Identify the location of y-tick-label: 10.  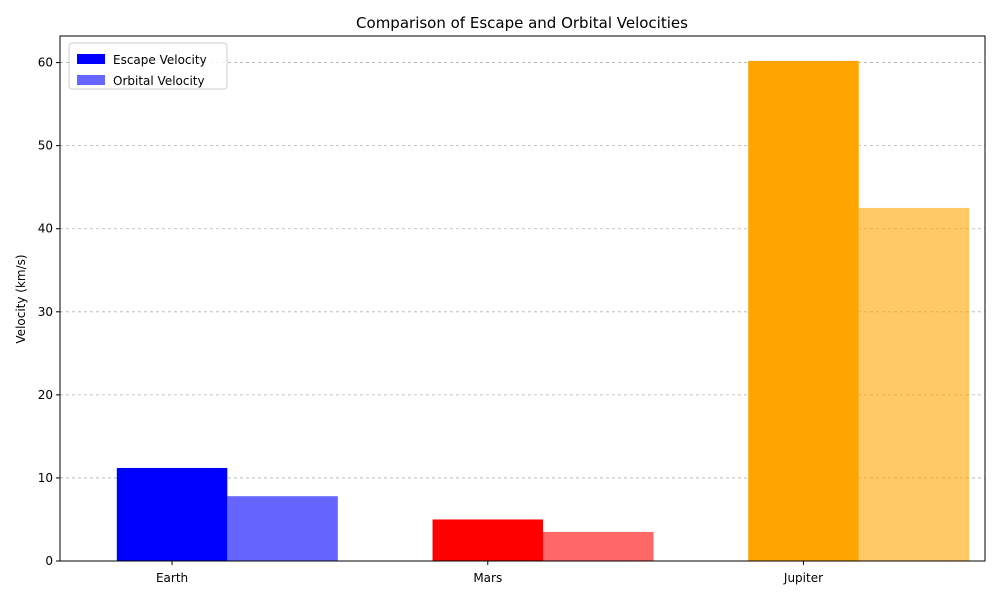
(45, 478).